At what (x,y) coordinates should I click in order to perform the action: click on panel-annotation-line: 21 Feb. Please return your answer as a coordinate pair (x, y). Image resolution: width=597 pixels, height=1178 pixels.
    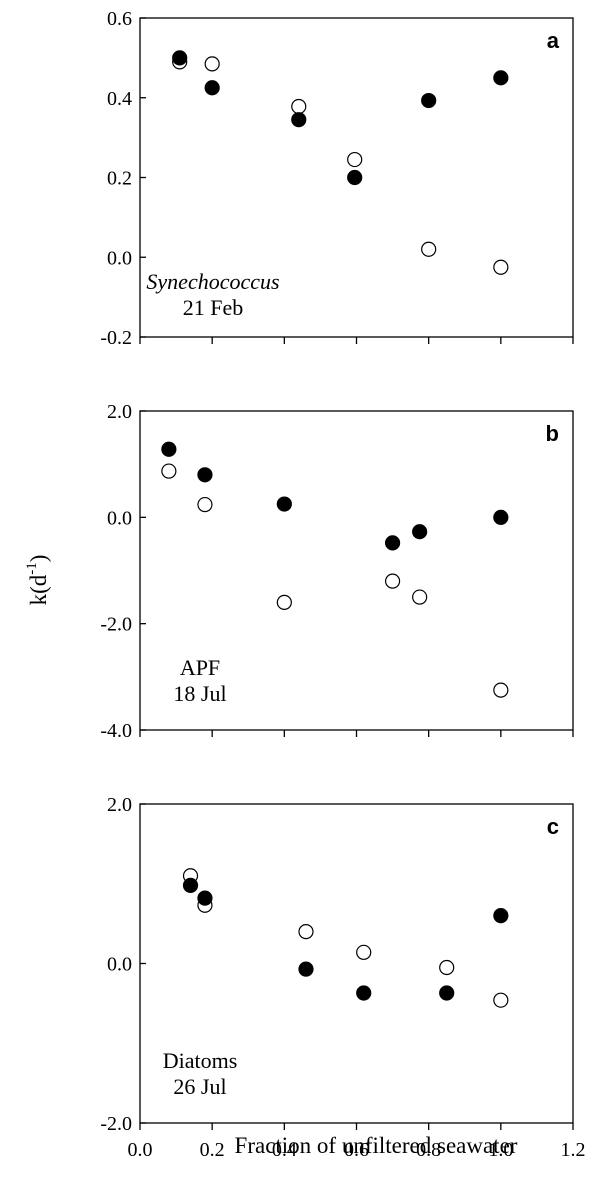
    Looking at the image, I should click on (213, 307).